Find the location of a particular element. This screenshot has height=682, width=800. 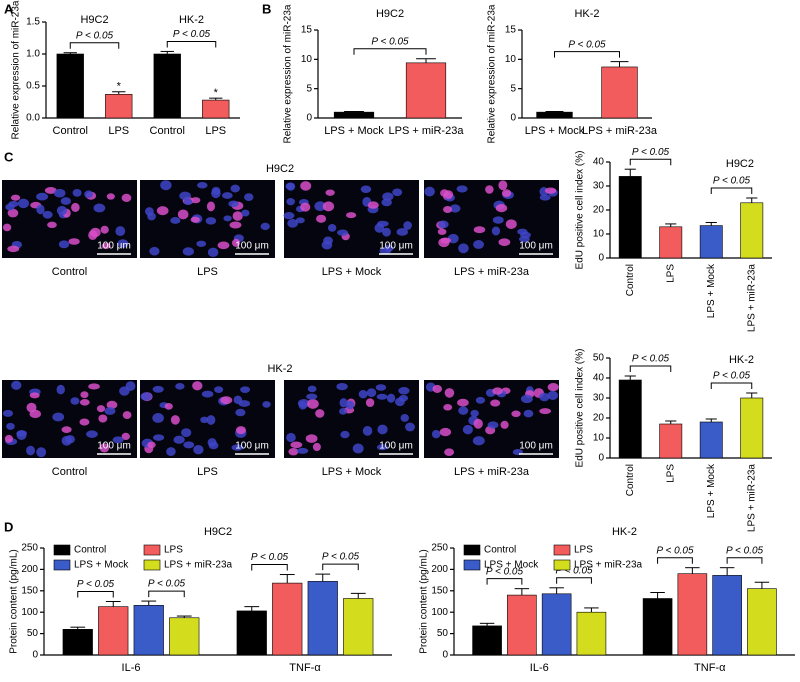

image-label: LPS is located at coordinates (207, 472).